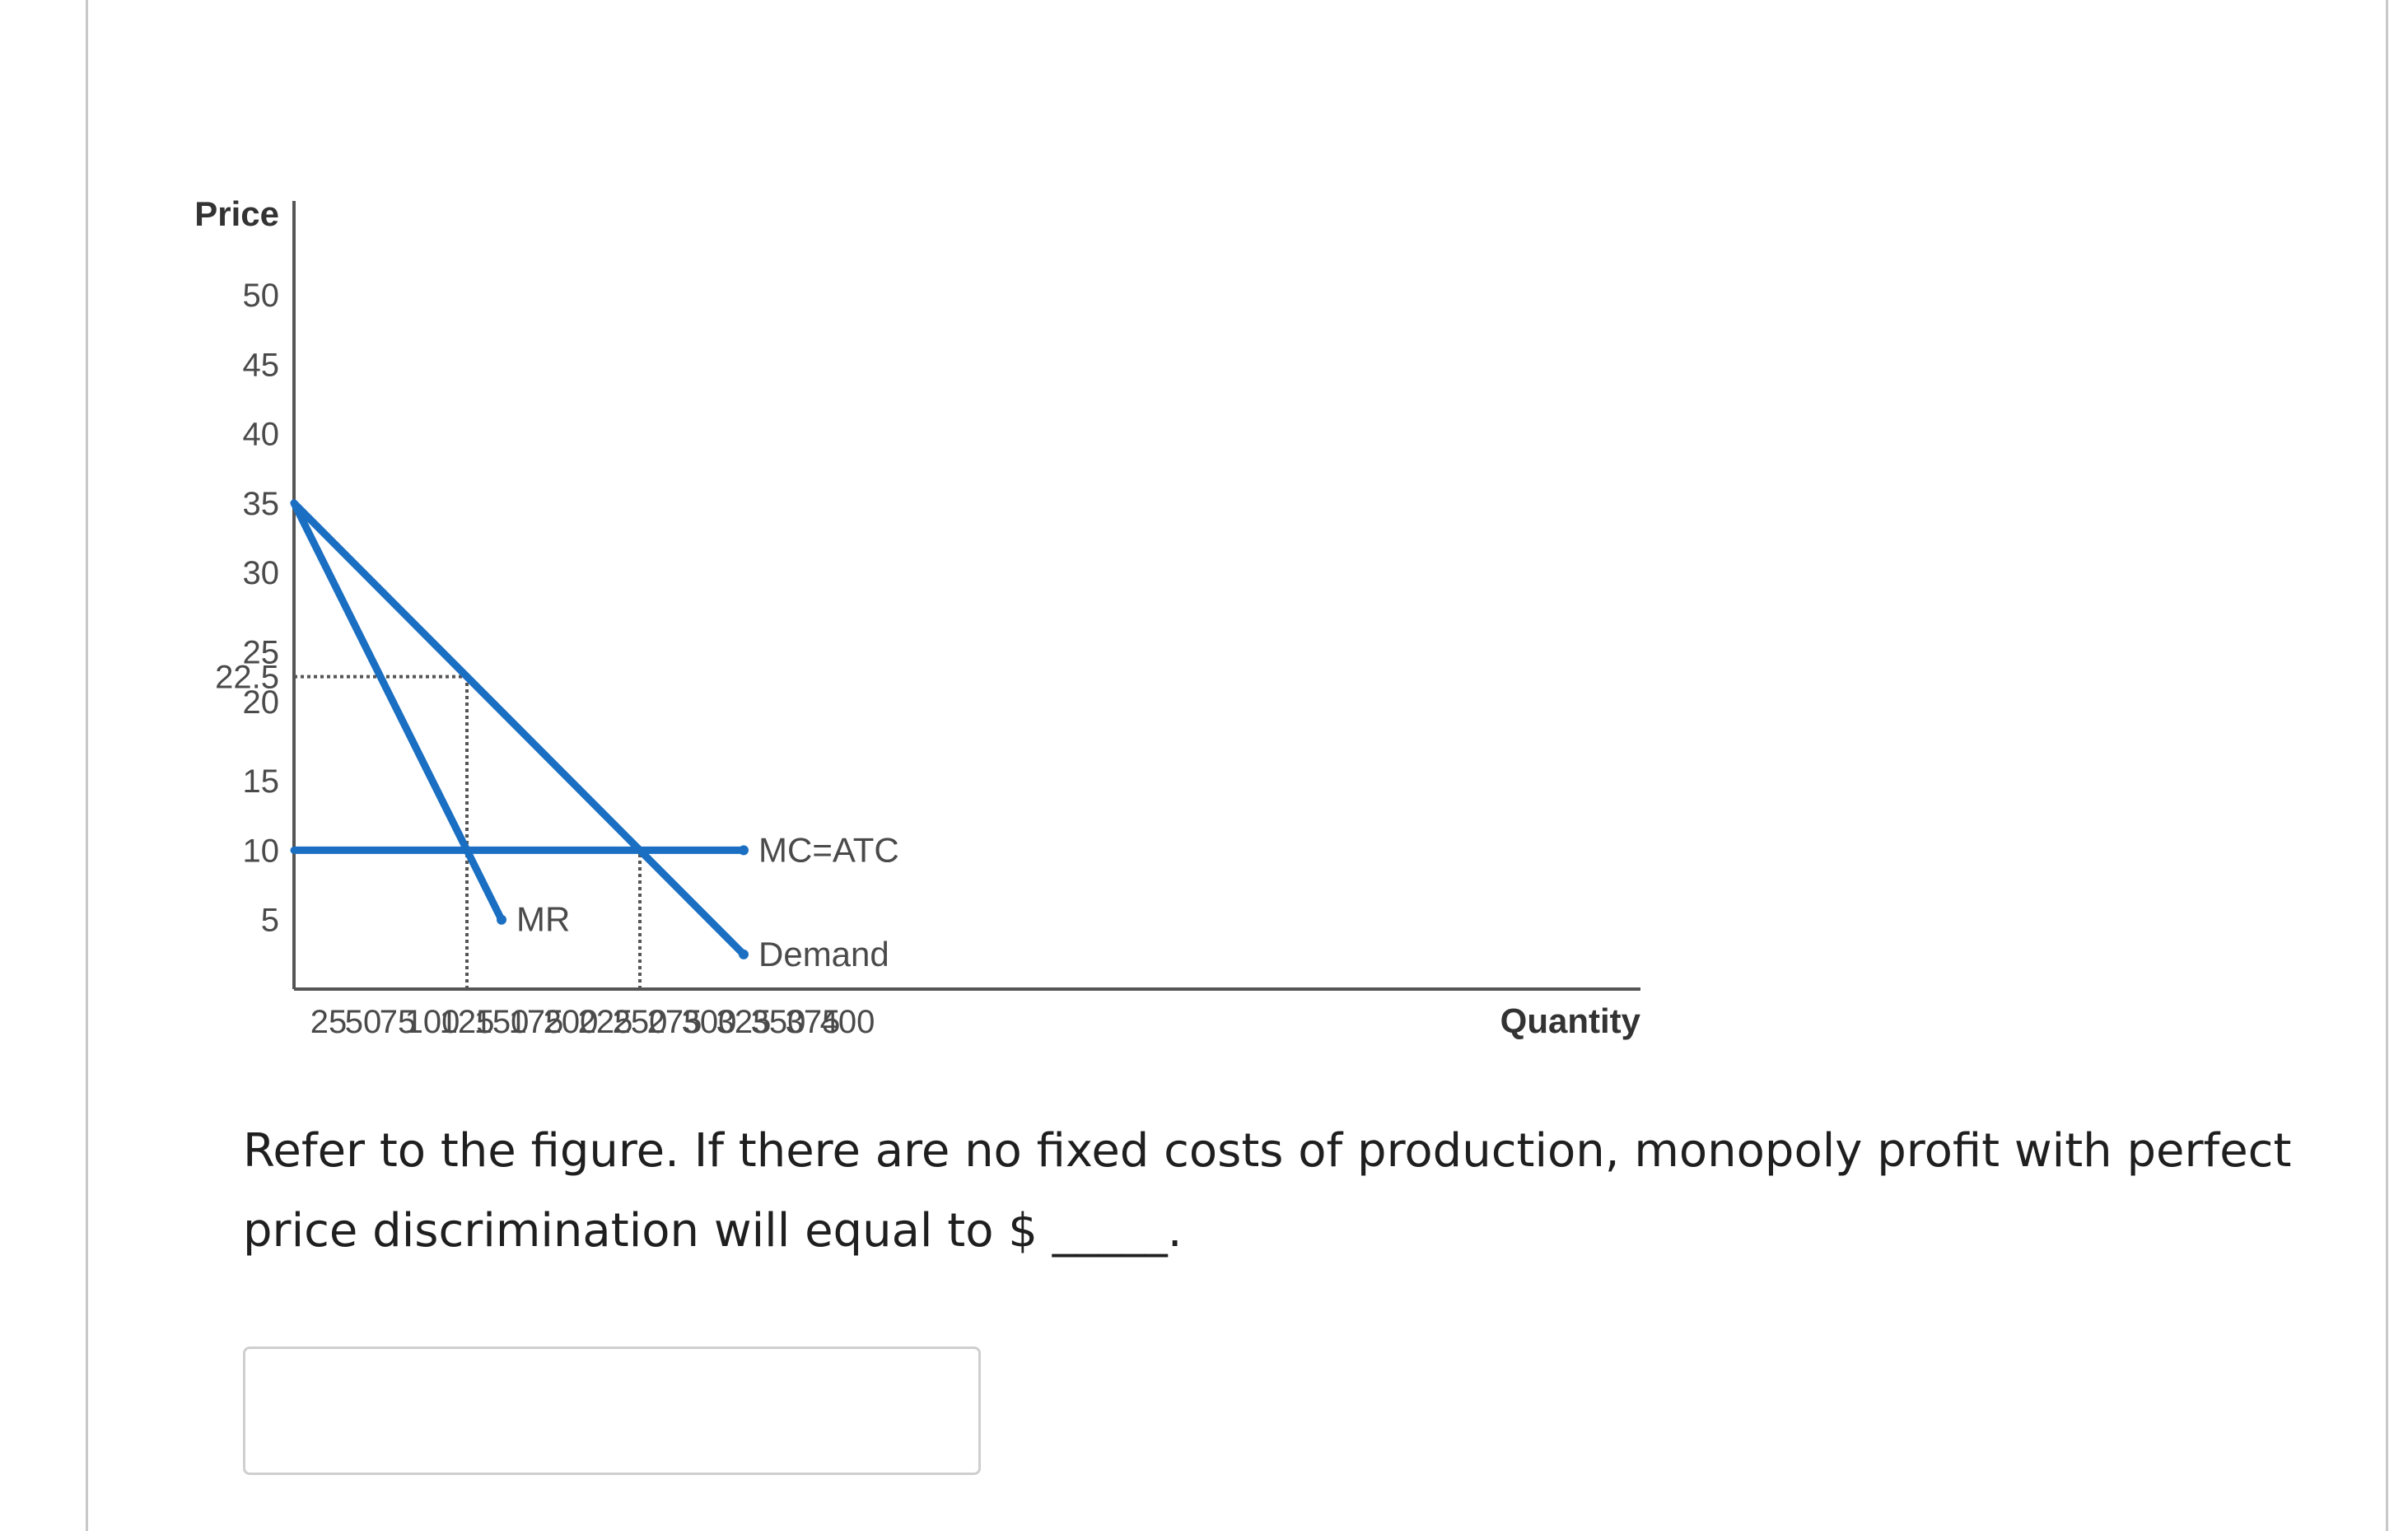  What do you see at coordinates (261, 296) in the screenshot?
I see `y-tick-label: 50` at bounding box center [261, 296].